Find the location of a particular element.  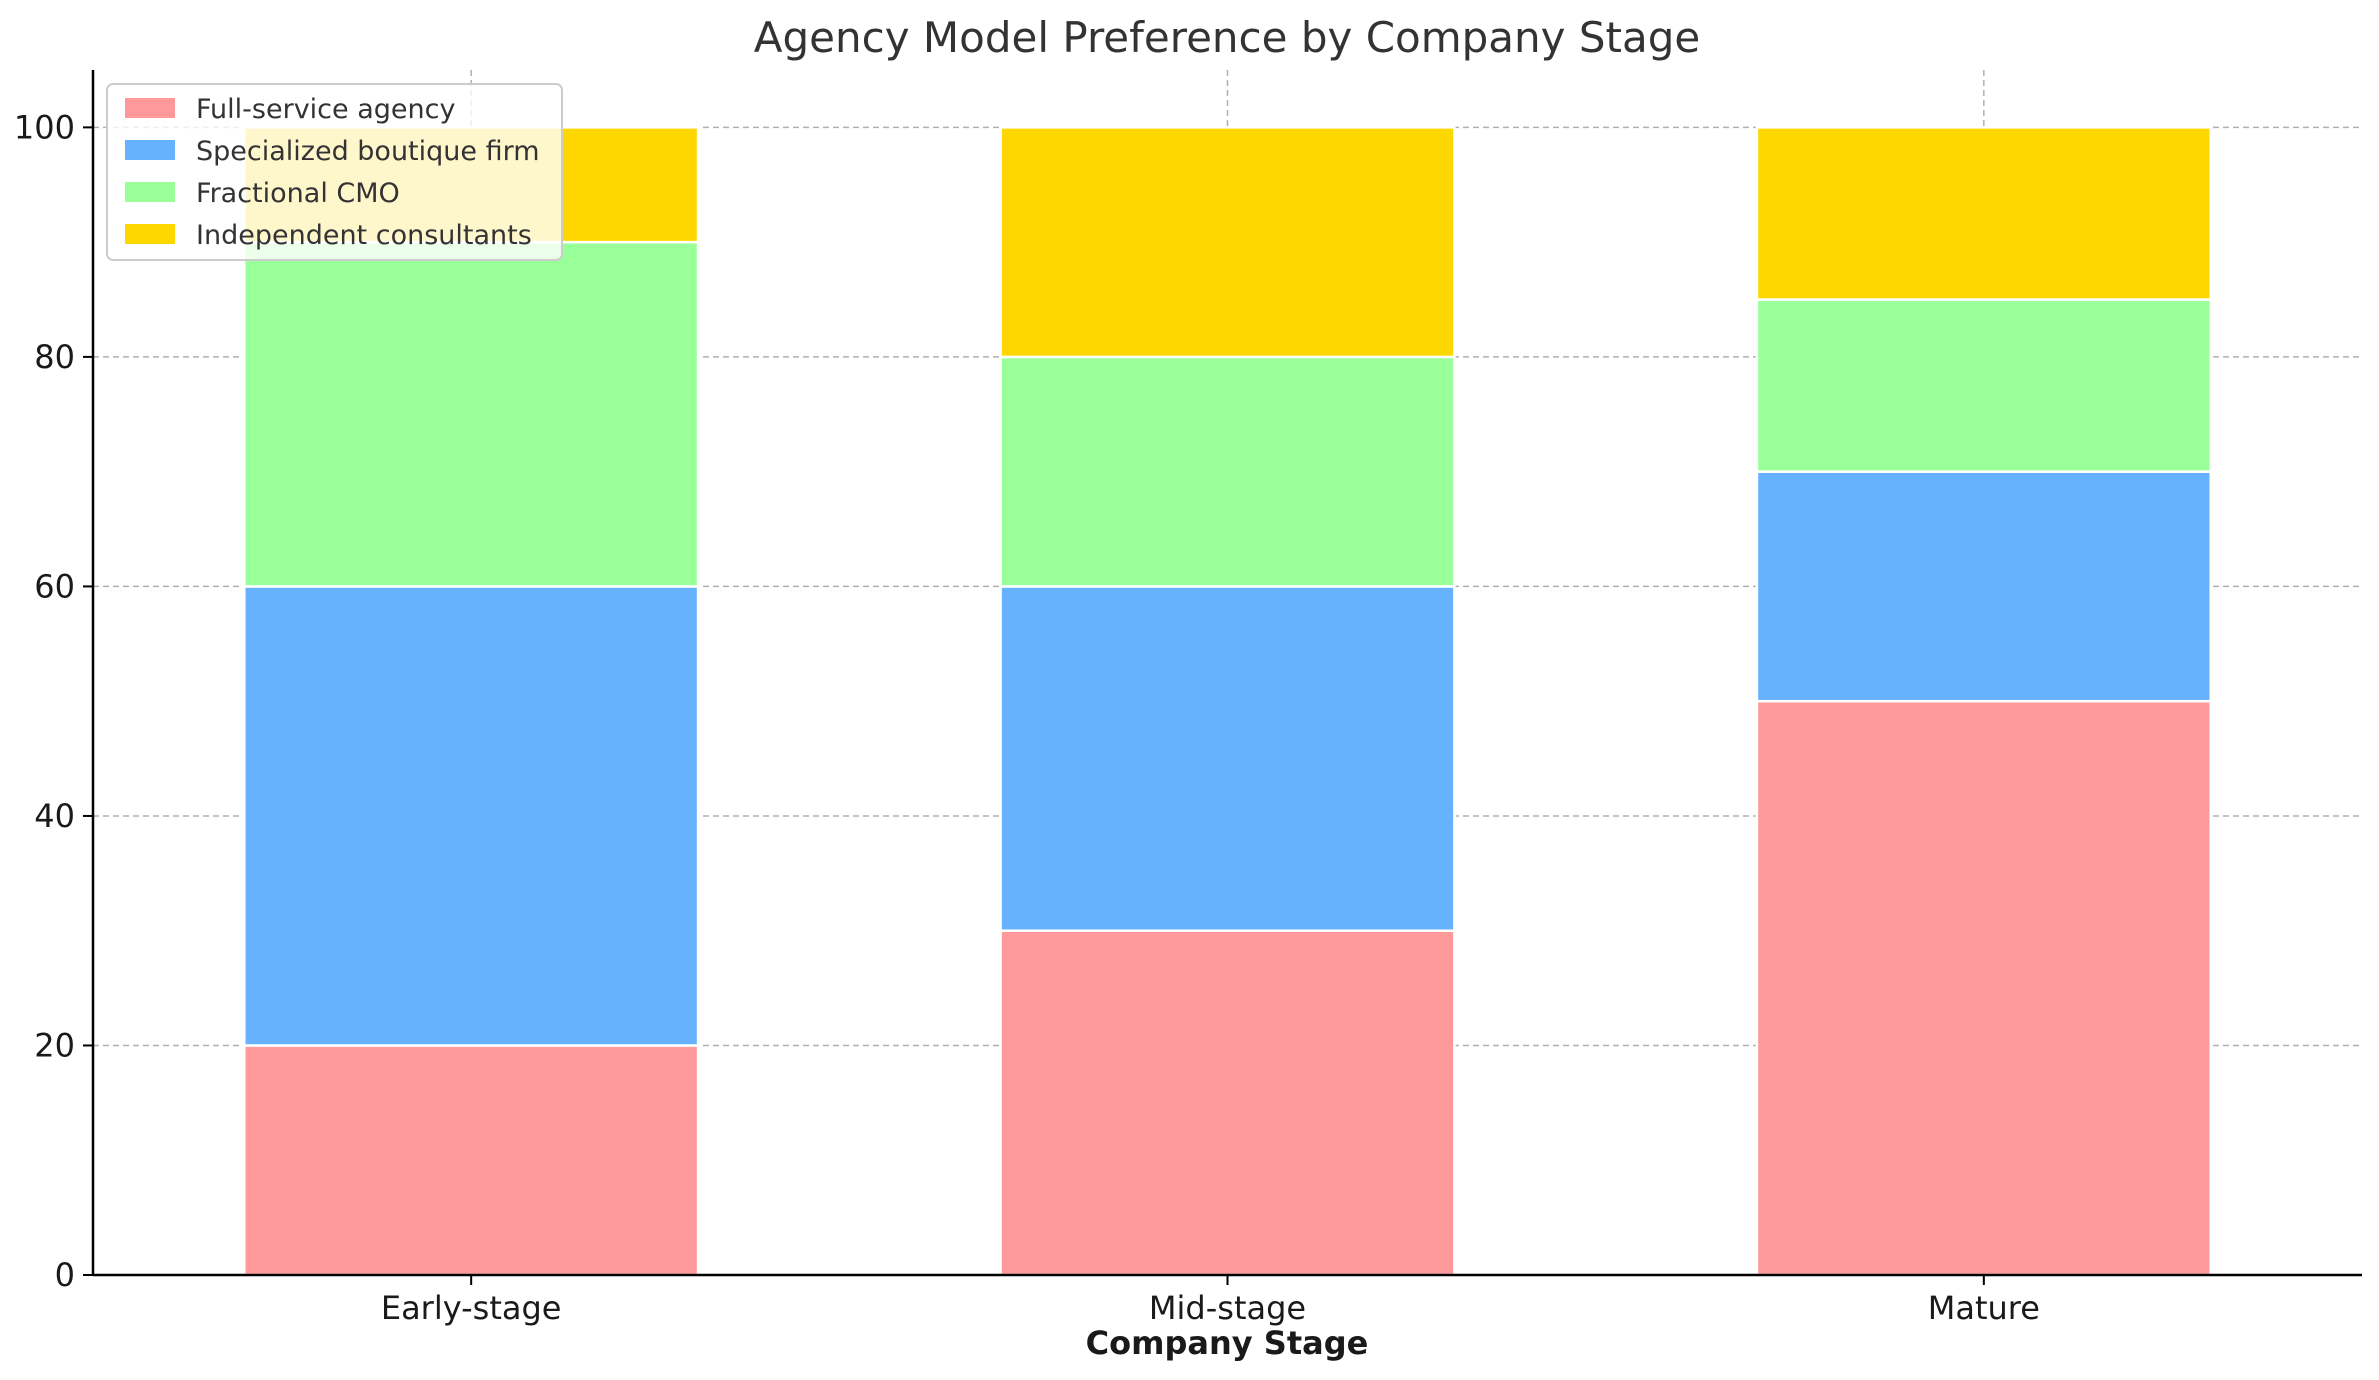

legend-label: Fractional CMO is located at coordinates (298, 193).